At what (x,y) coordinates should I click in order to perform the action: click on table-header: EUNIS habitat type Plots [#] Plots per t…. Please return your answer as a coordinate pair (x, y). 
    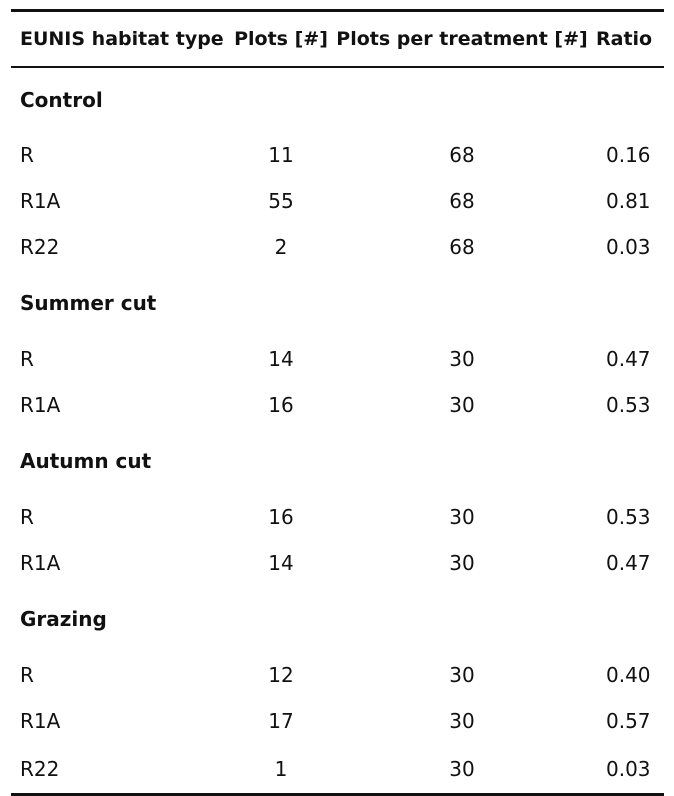
    Looking at the image, I should click on (337, 38).